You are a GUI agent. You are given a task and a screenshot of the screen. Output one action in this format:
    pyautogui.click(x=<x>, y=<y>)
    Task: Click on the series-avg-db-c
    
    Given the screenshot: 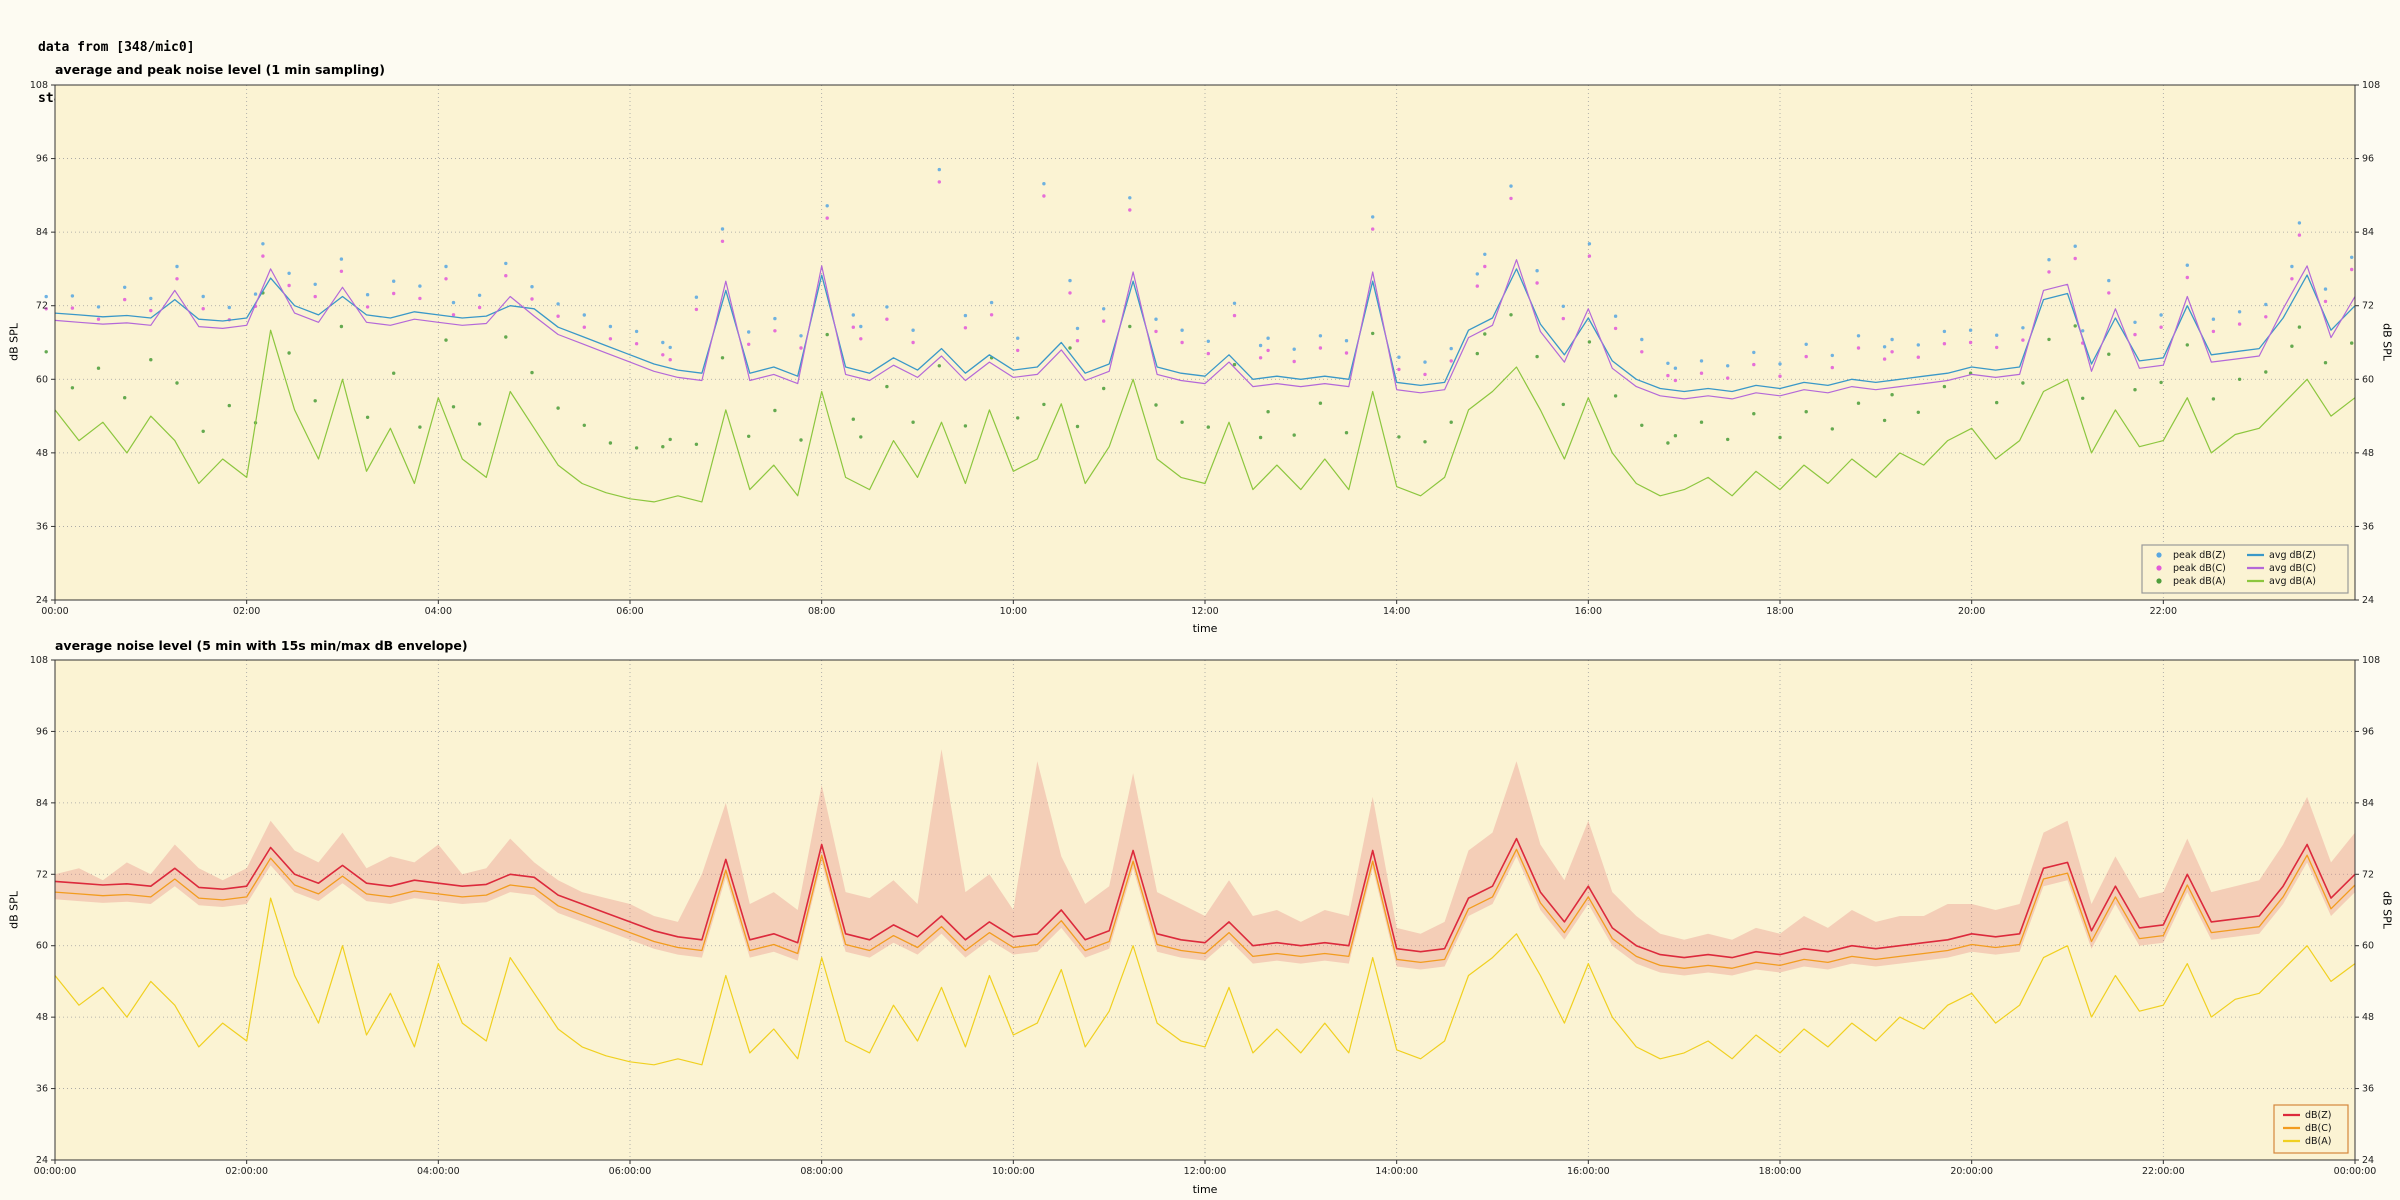 What is the action you would take?
    pyautogui.click(x=1205, y=329)
    